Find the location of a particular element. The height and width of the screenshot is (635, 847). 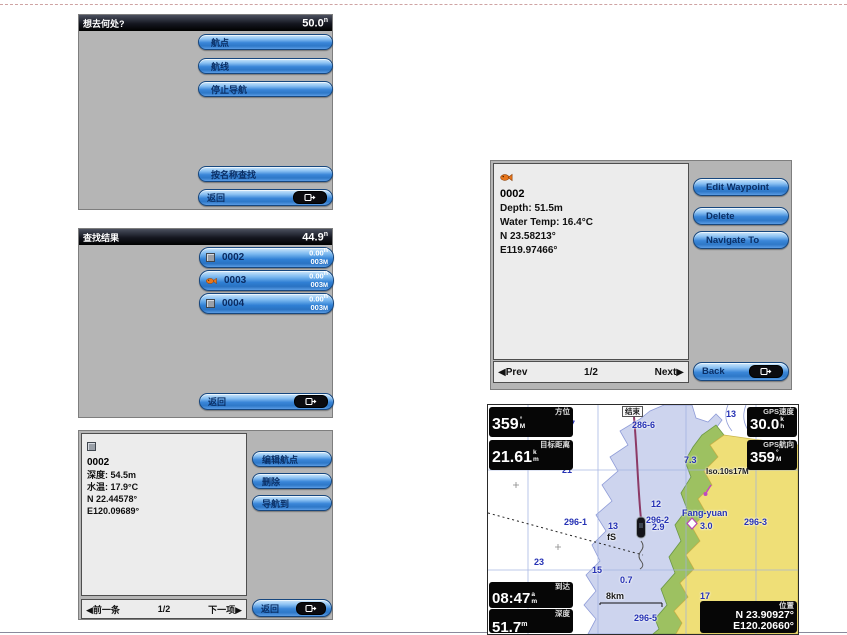

whereto-title: 想去何处? is located at coordinates (104, 23).